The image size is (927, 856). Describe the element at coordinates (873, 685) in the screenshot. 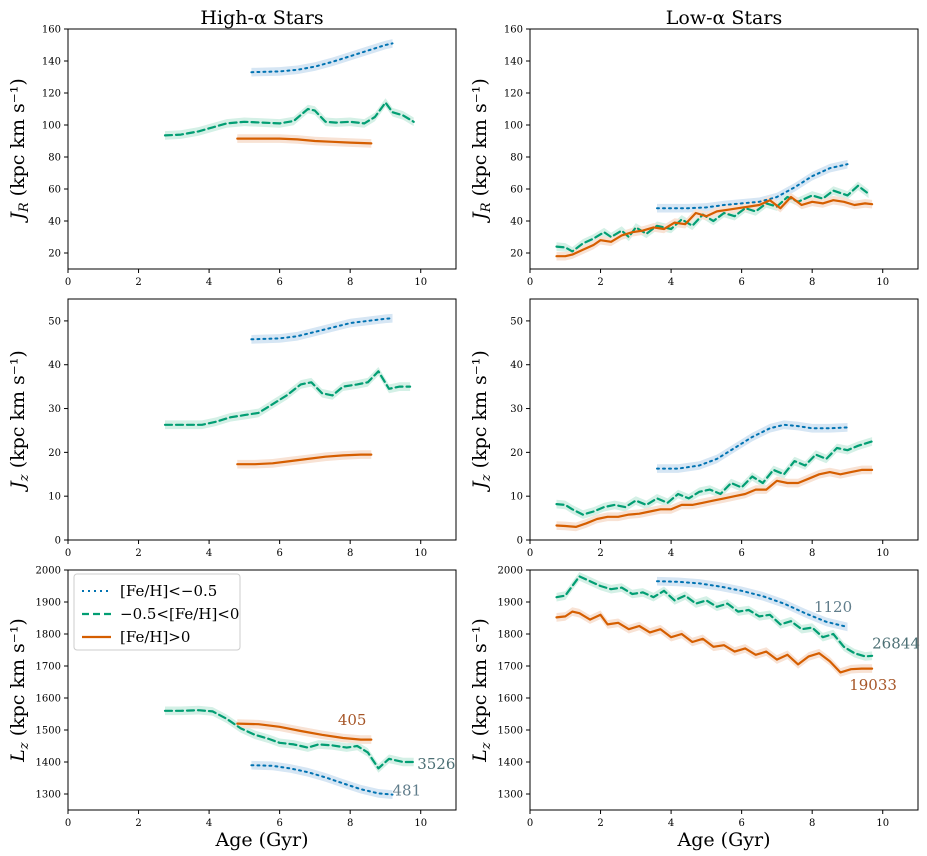

I see `count-annotation: 19033` at that location.